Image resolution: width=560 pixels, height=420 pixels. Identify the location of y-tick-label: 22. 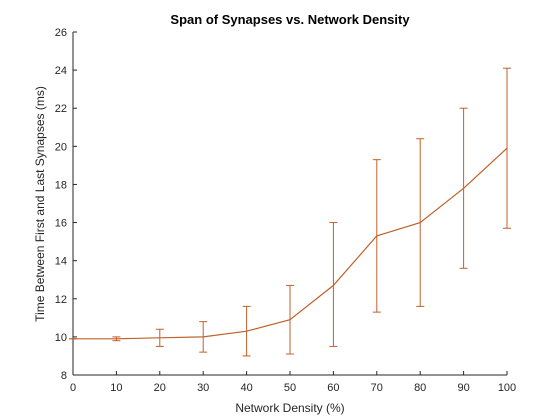
(61, 109).